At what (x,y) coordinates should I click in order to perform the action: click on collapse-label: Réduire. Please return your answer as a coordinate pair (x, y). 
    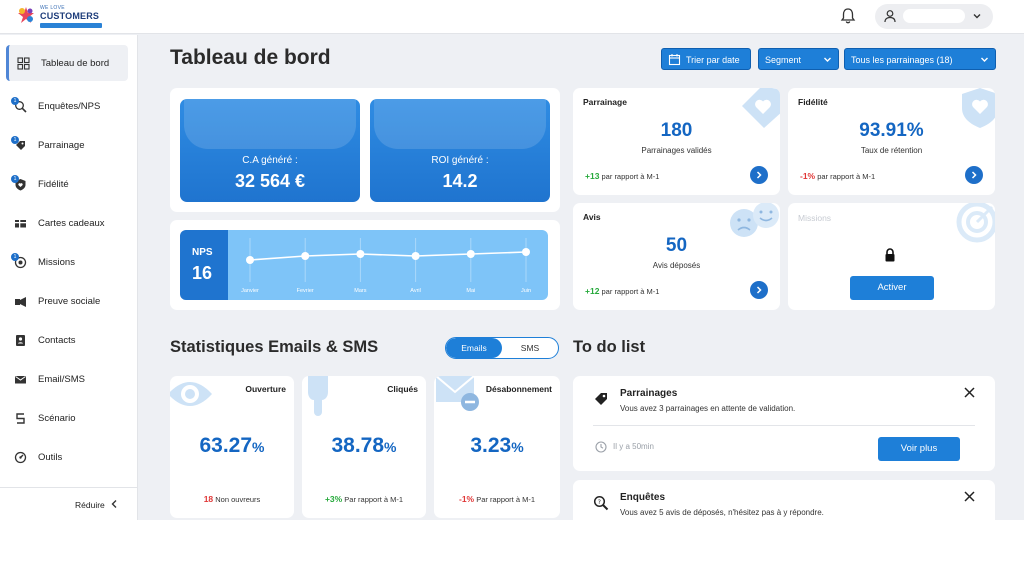
    Looking at the image, I should click on (90, 505).